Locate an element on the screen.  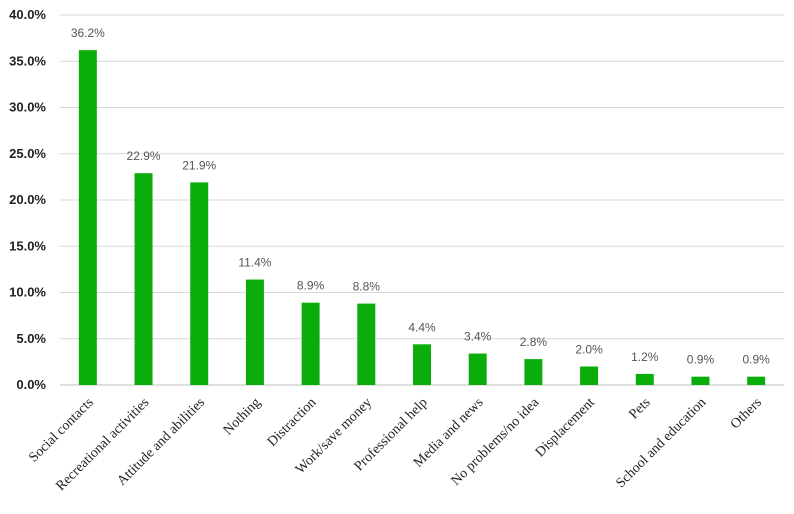
y-tick-label: 20.0% is located at coordinates (27, 199).